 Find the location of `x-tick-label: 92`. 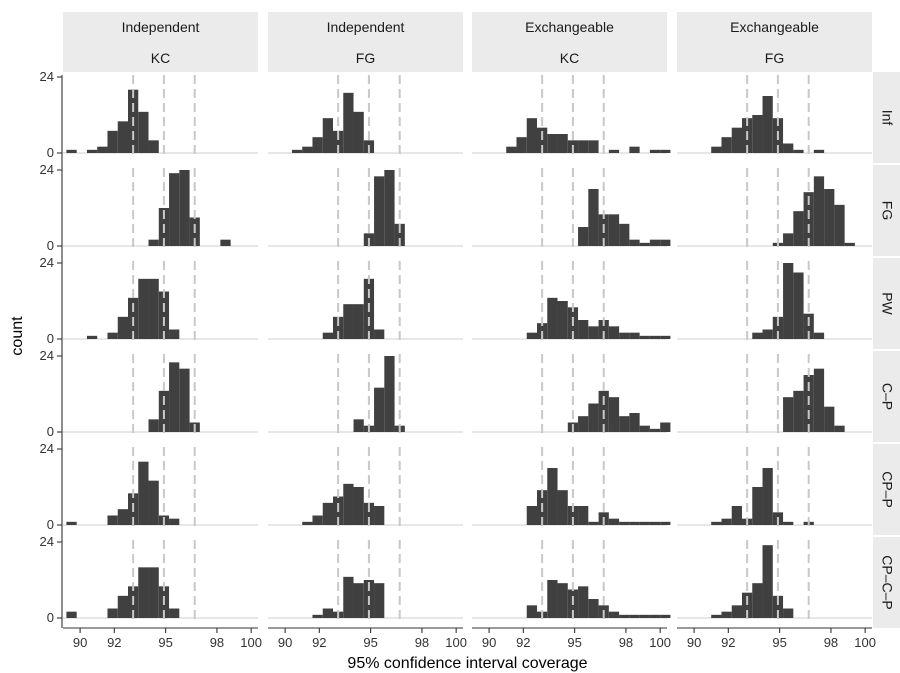

x-tick-label: 92 is located at coordinates (319, 642).